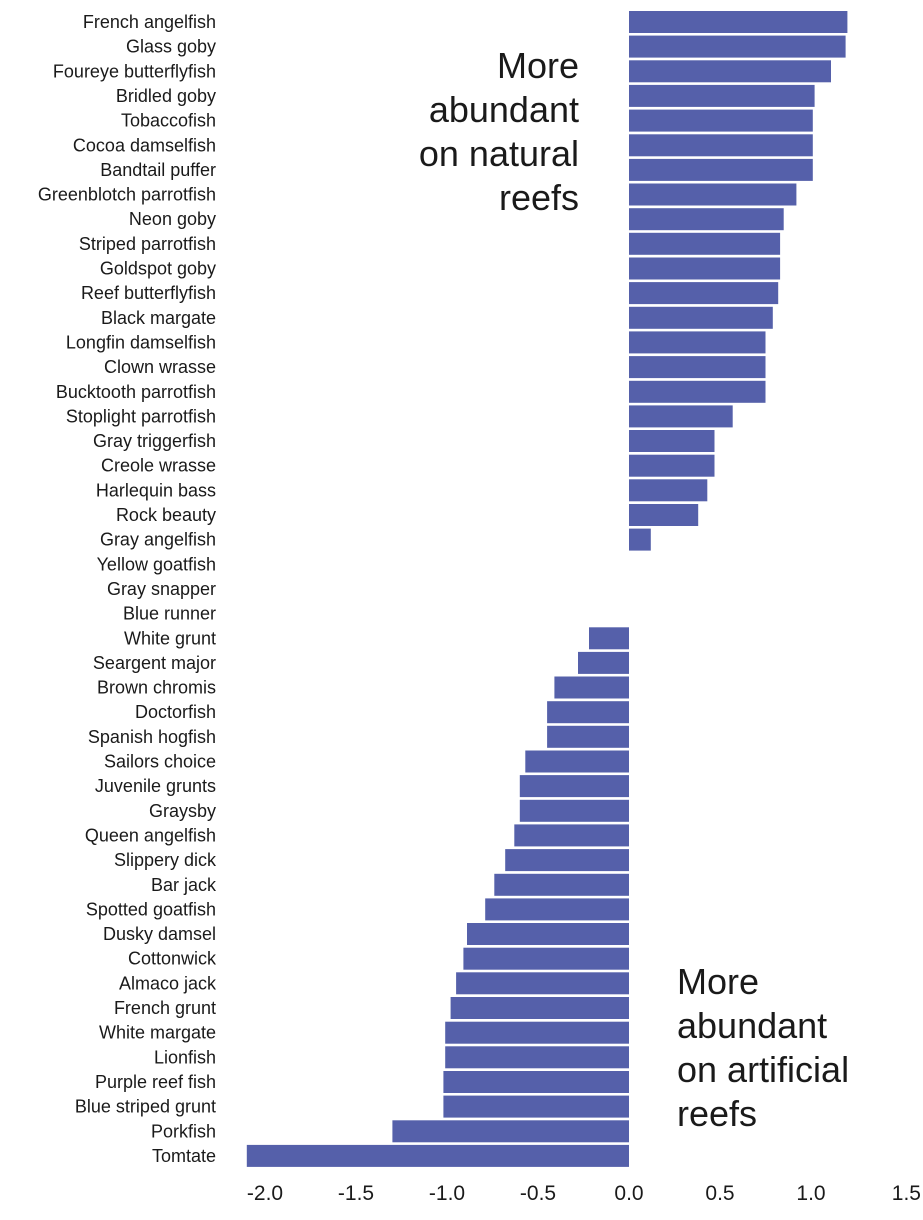  I want to click on bar-cocoa-damselfish, so click(721, 145).